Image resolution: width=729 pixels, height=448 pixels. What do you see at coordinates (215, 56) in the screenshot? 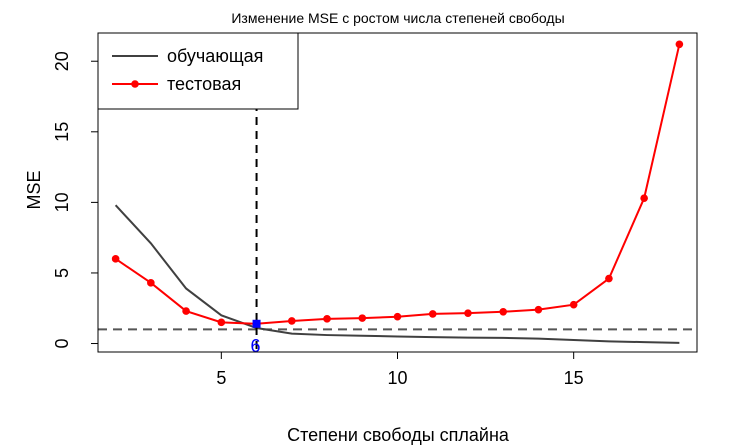
I see `legend-label: обучающая` at bounding box center [215, 56].